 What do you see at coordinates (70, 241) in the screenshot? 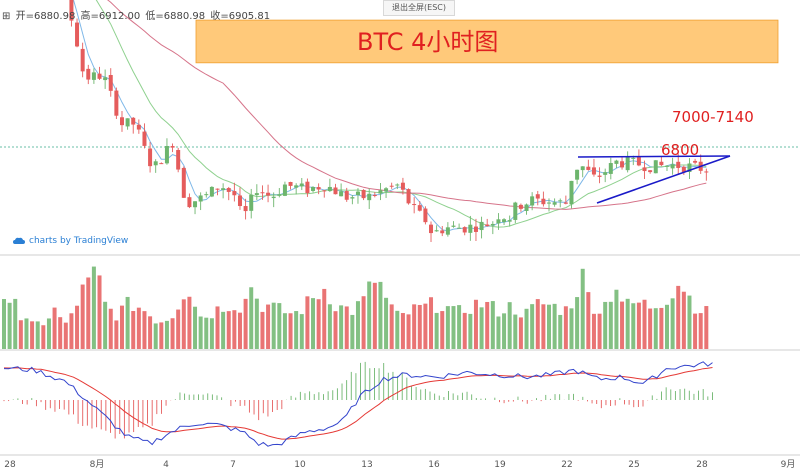
I see `tradingview-link: charts by TradingView` at bounding box center [70, 241].